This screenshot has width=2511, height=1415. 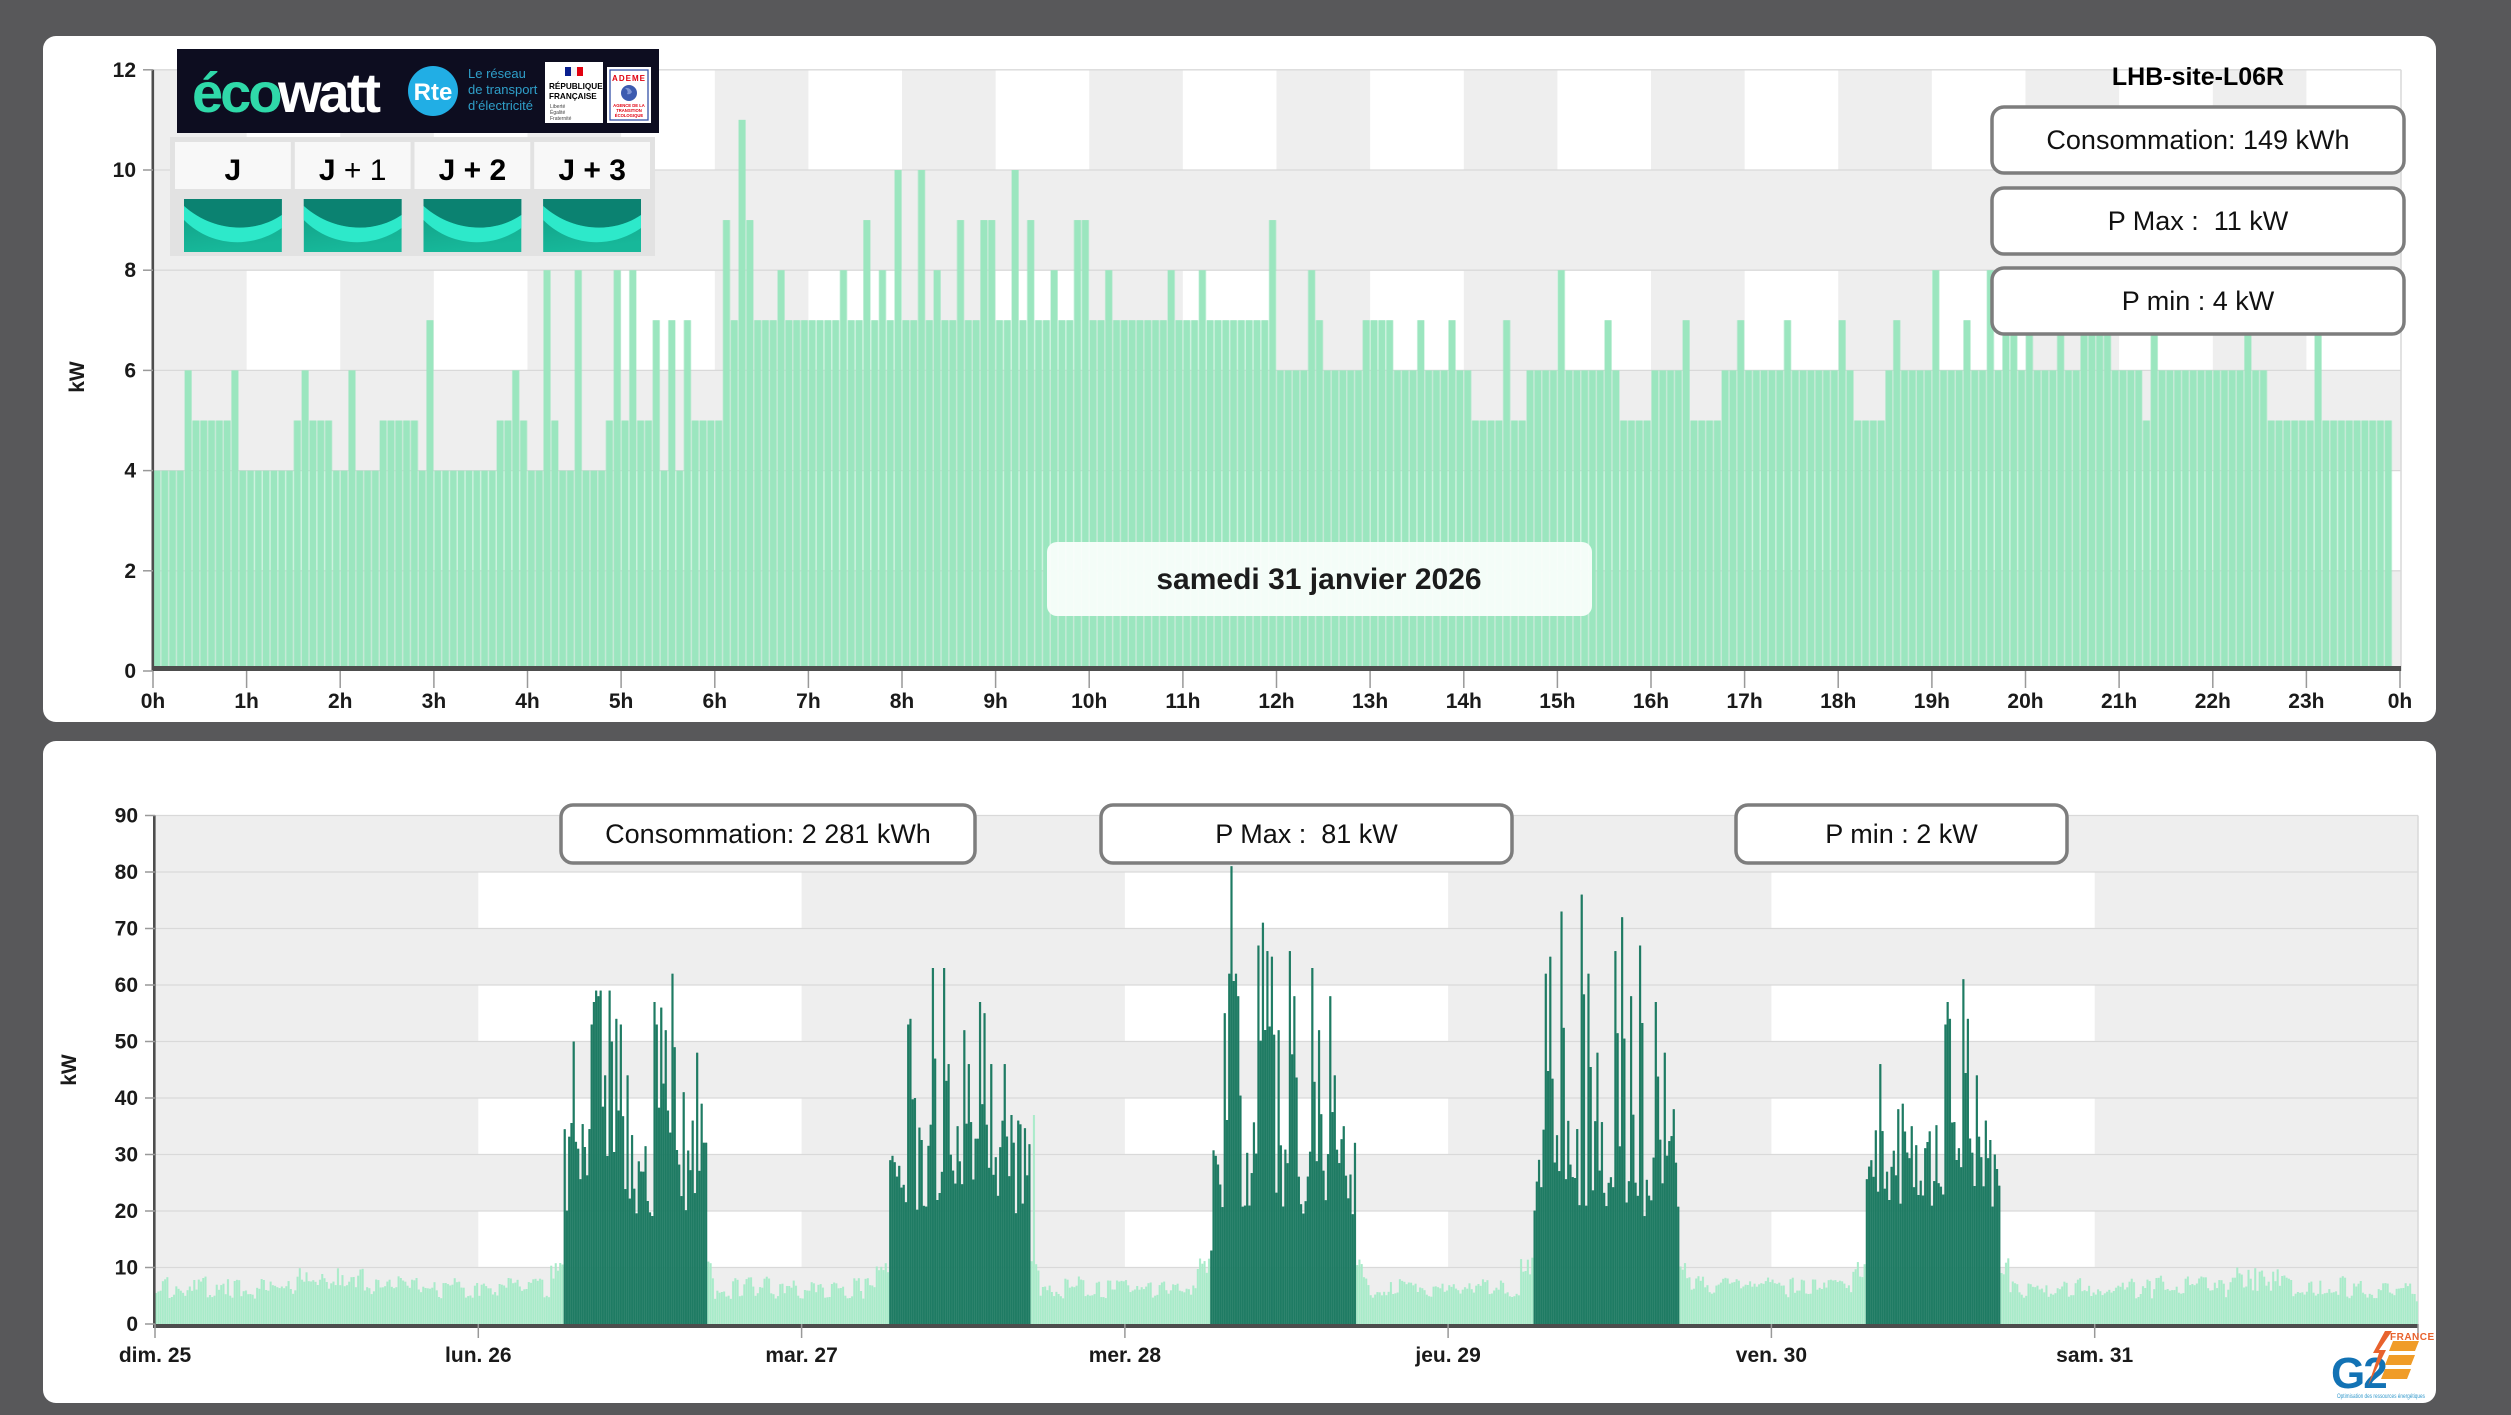 I want to click on svg-text: FRANÇAISE, so click(x=573, y=96).